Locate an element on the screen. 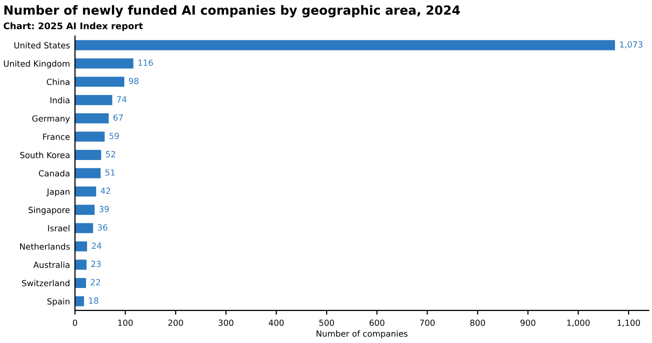 The width and height of the screenshot is (652, 343). y-tick-label: Germany is located at coordinates (51, 119).